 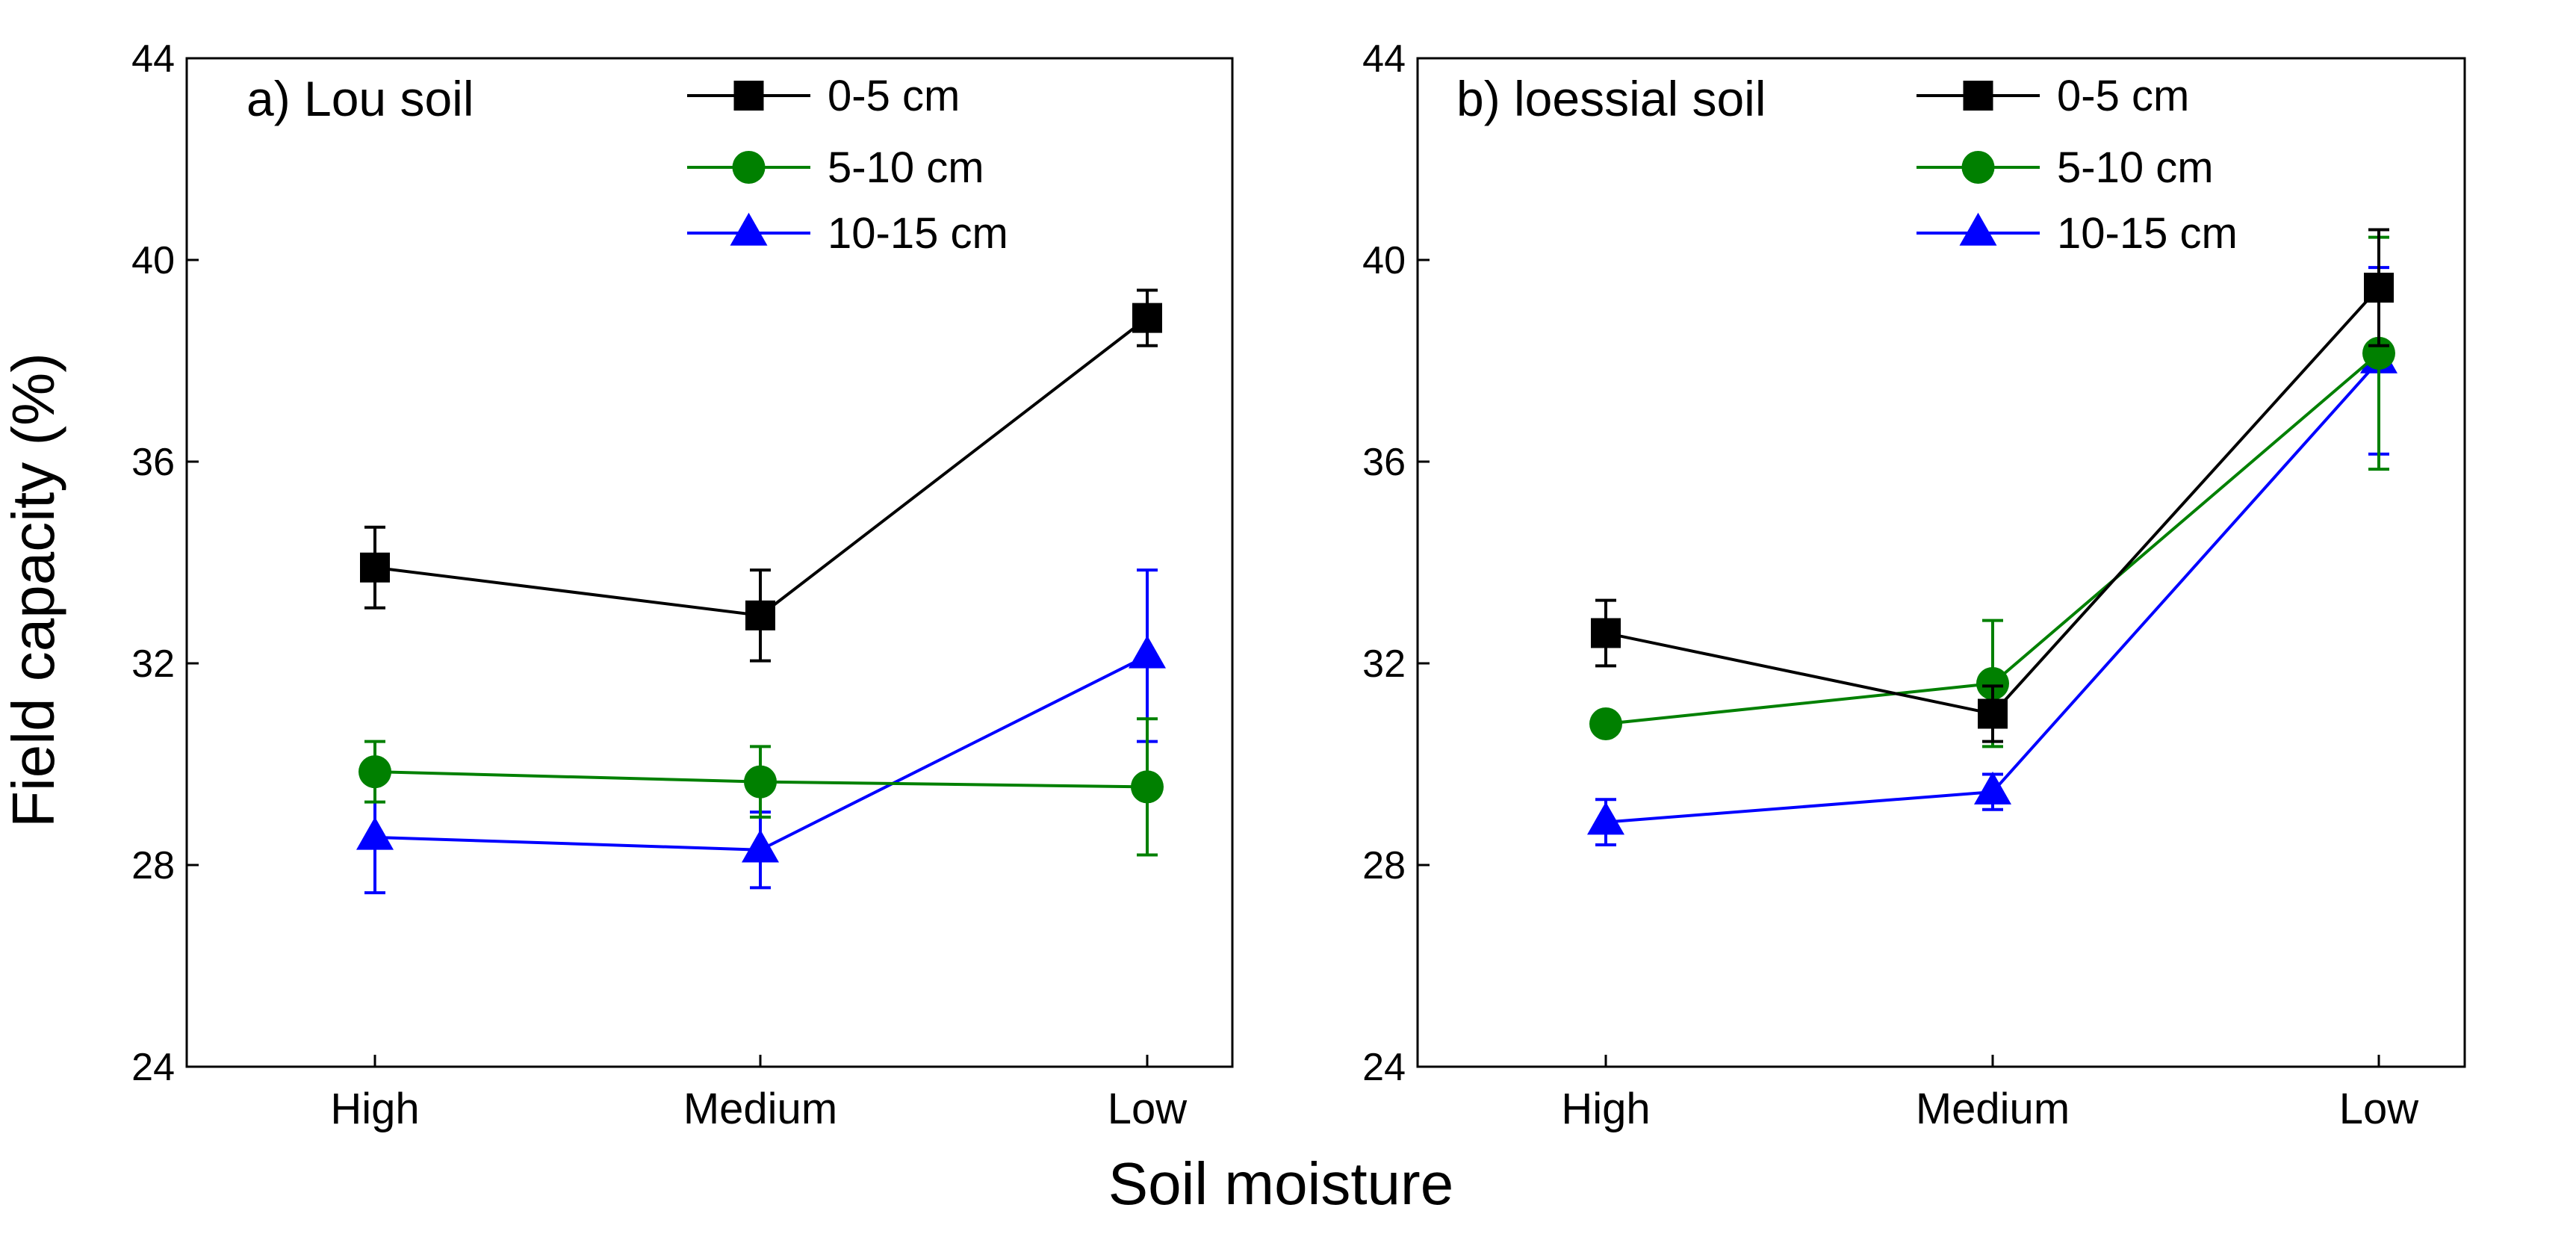 I want to click on y-axis-title: Field capacity (%), so click(x=33, y=590).